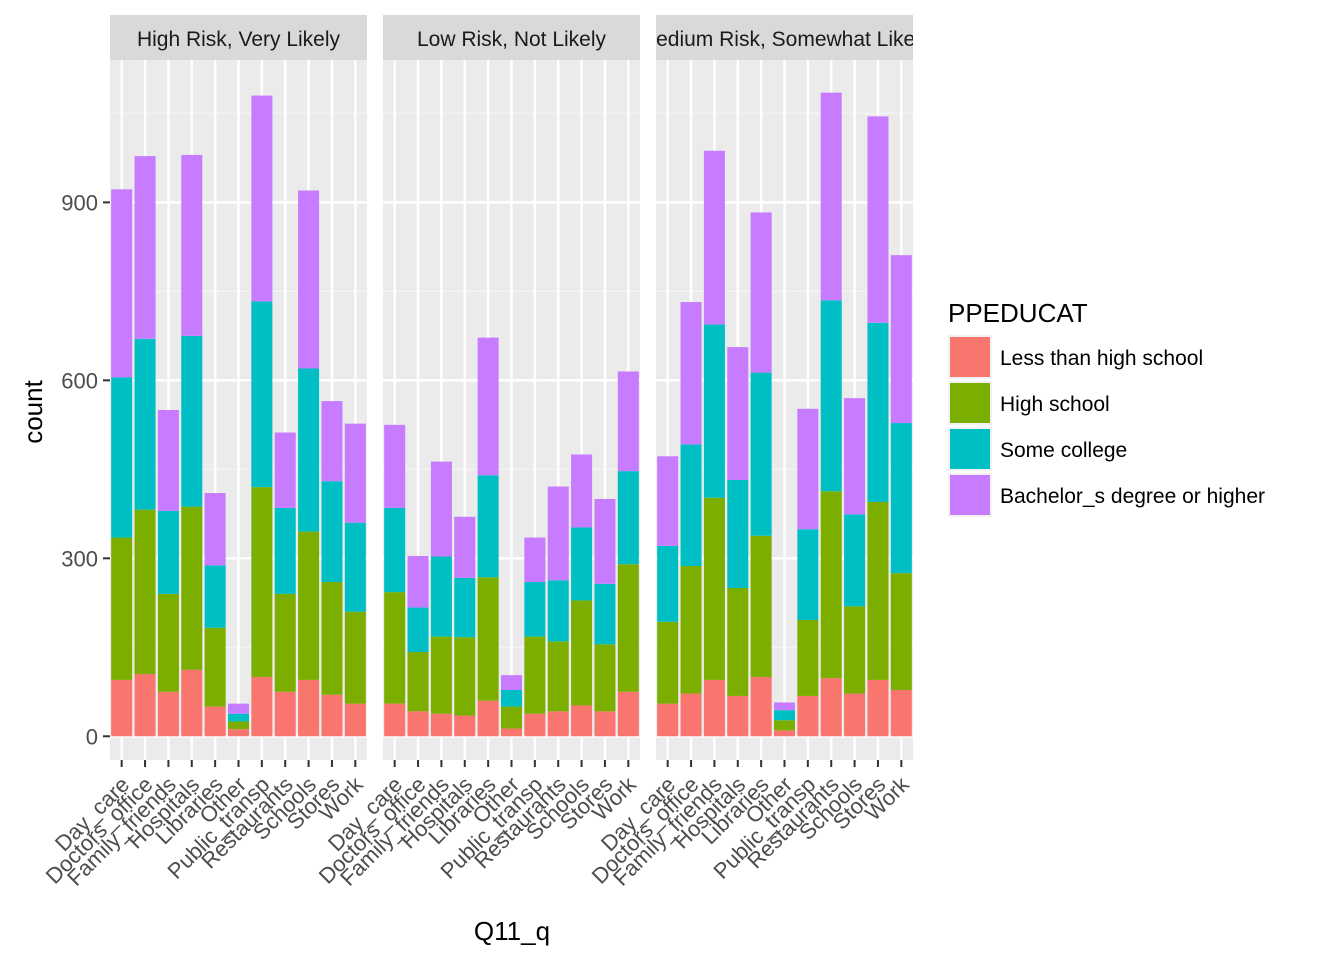  What do you see at coordinates (92, 736) in the screenshot?
I see `y-tick-label: 0` at bounding box center [92, 736].